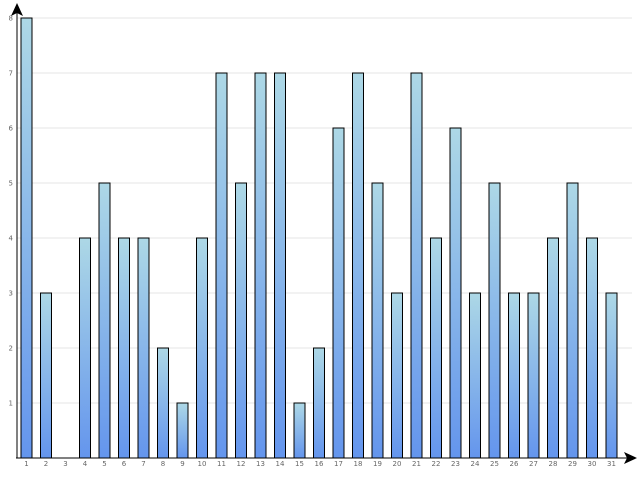 This screenshot has height=480, width=640. I want to click on y-axis, so click(17, 230).